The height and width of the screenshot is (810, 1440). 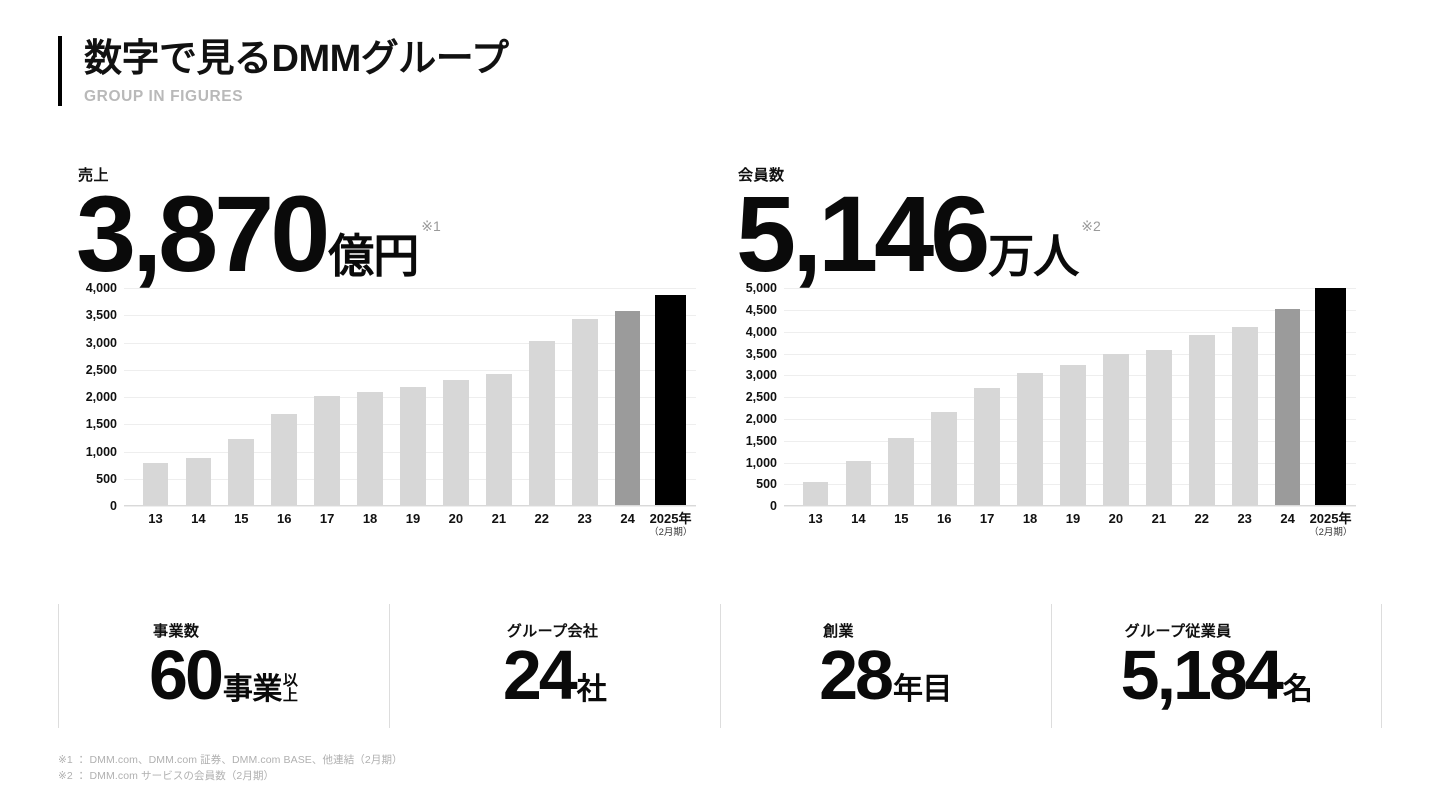 I want to click on stat-card-suffix: 以上, so click(x=290, y=690).